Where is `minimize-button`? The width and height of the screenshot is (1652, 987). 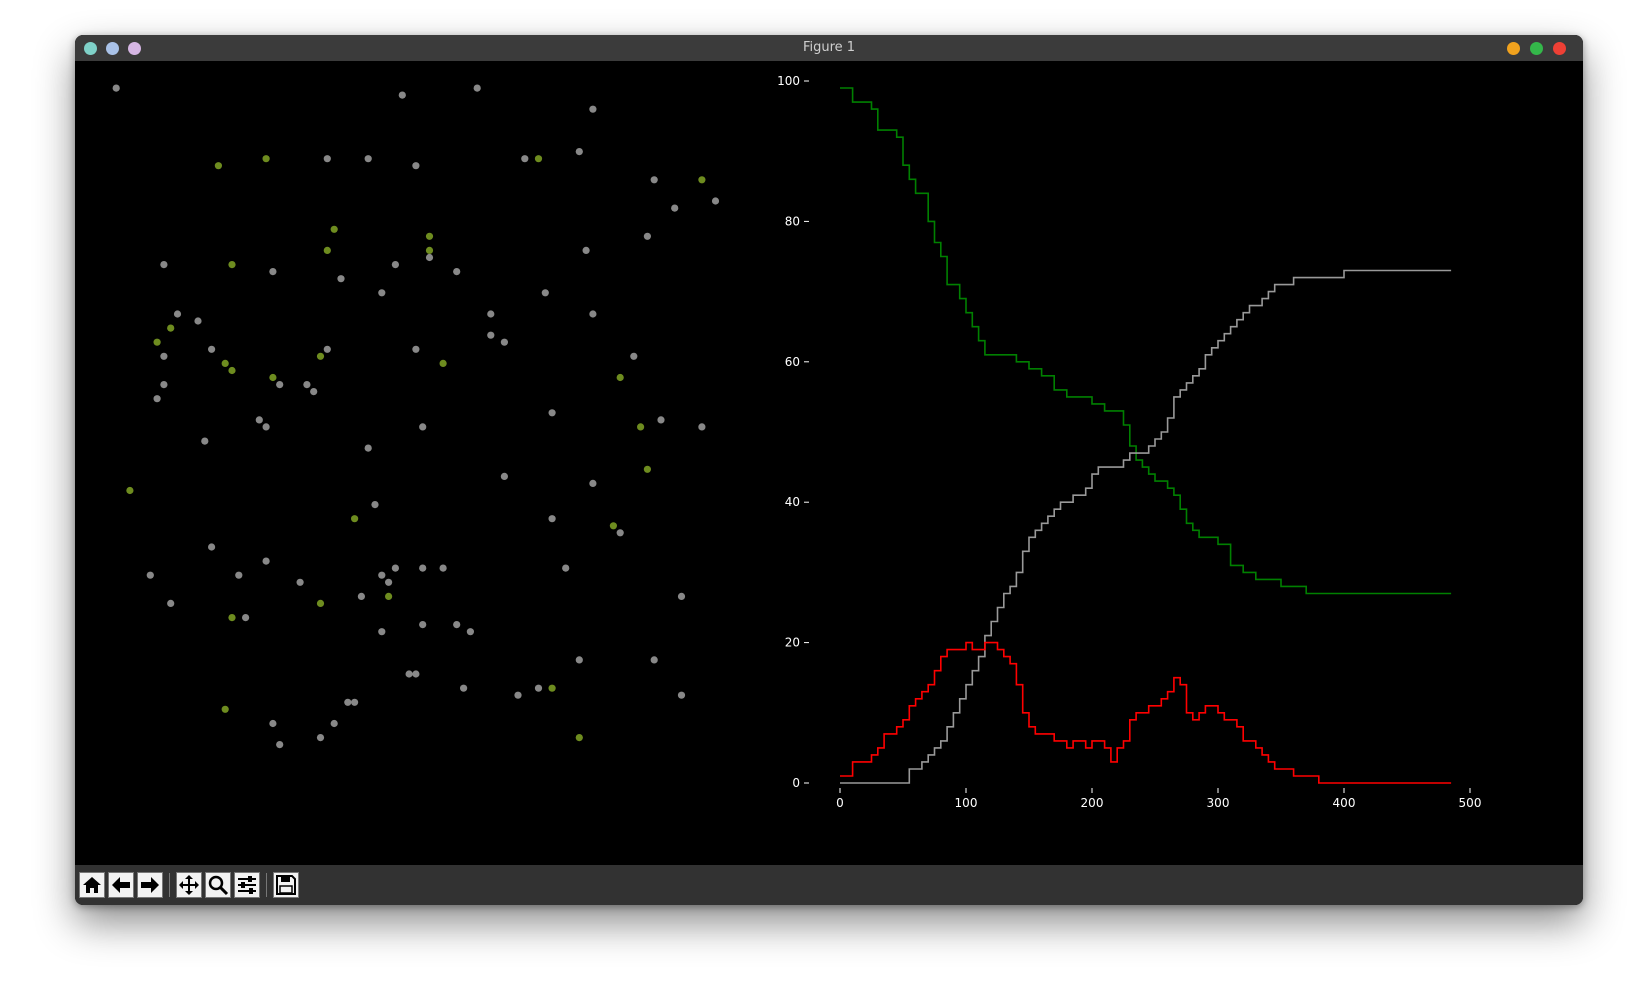
minimize-button is located at coordinates (1513, 48).